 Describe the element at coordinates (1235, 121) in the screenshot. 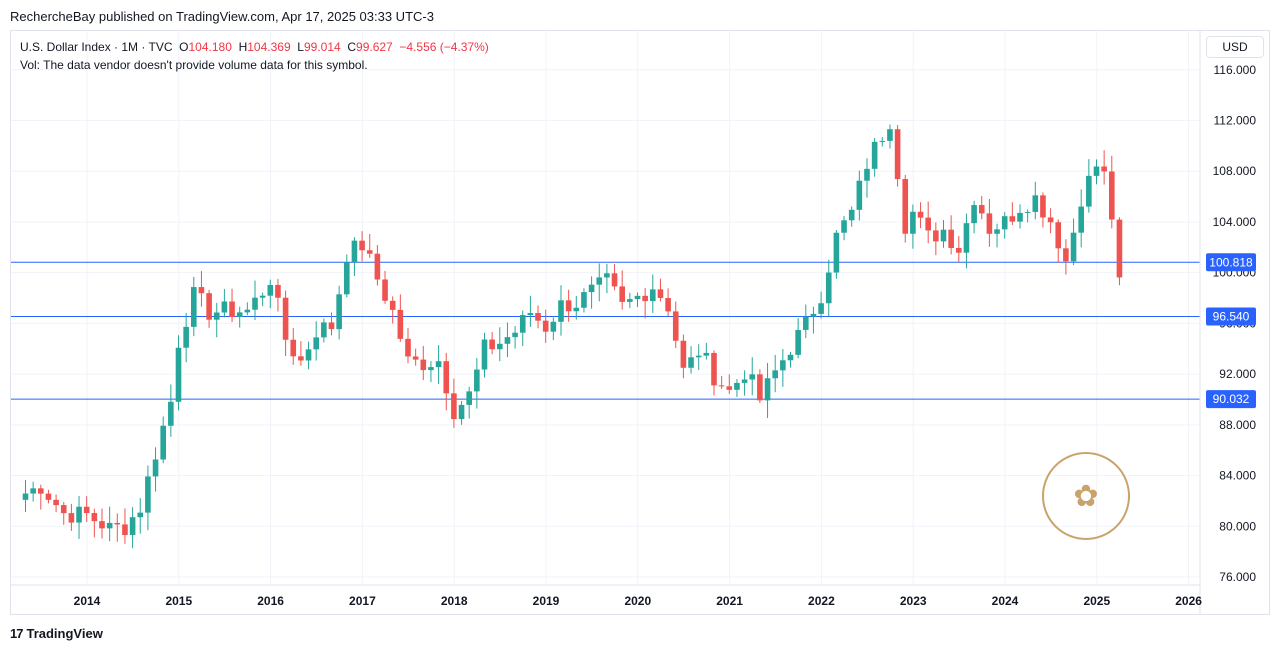

I see `y-tick-label: 112.000` at that location.